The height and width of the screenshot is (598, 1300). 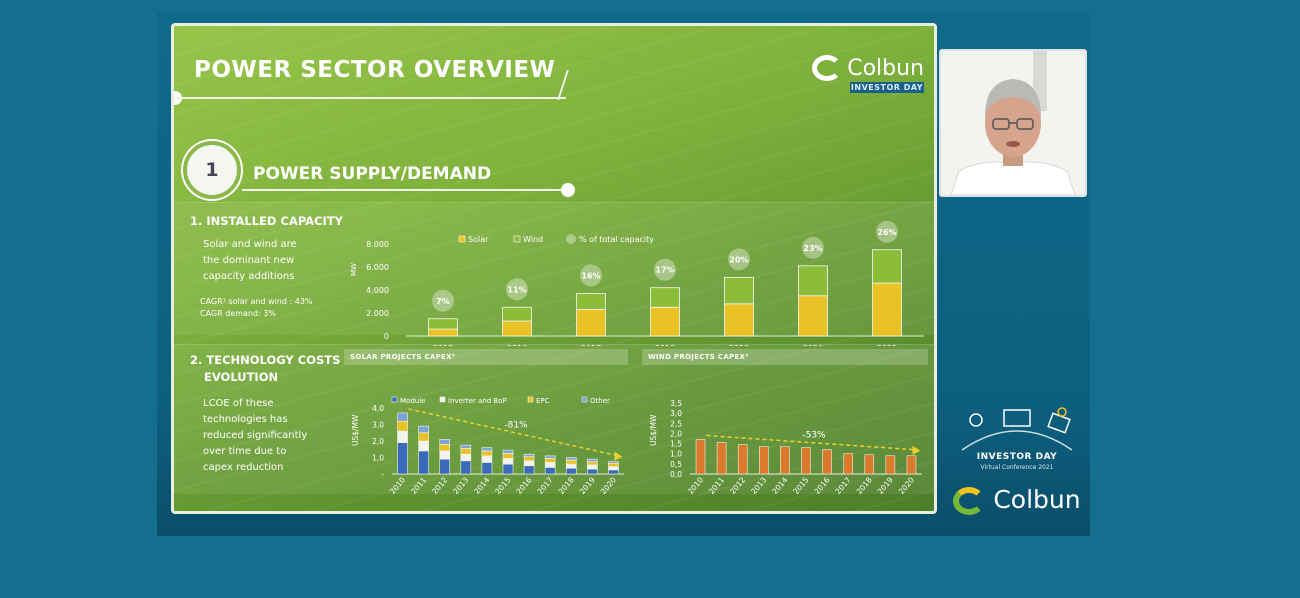 I want to click on solar-capex-title: SOLAR PROJECTS CAPEX³, so click(x=486, y=357).